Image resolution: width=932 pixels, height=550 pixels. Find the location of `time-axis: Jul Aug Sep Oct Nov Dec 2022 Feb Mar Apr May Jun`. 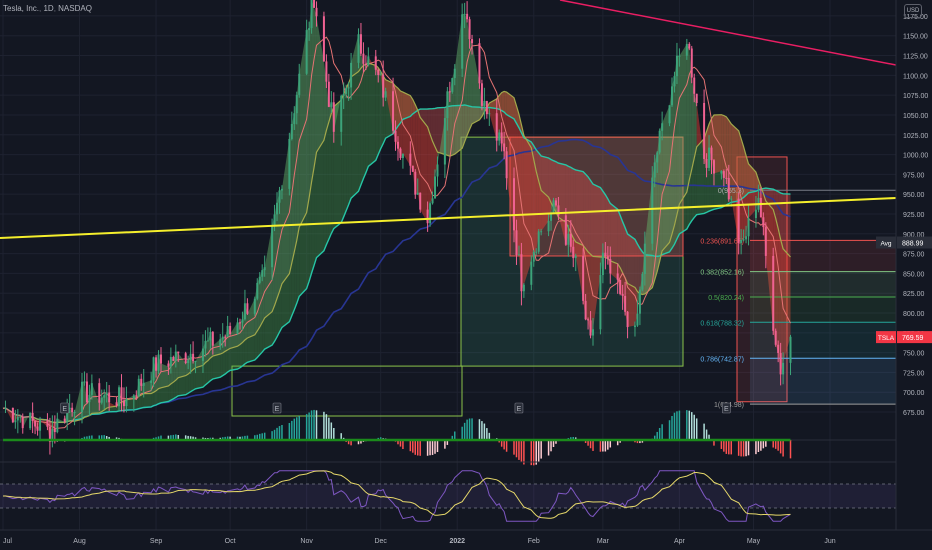

time-axis: Jul Aug Sep Oct Nov Dec 2022 Feb Mar Apr May Jun is located at coordinates (466, 537).